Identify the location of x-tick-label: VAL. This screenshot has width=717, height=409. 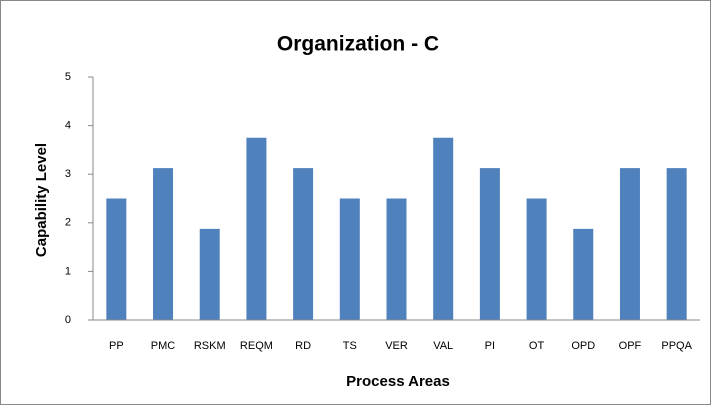
(443, 346).